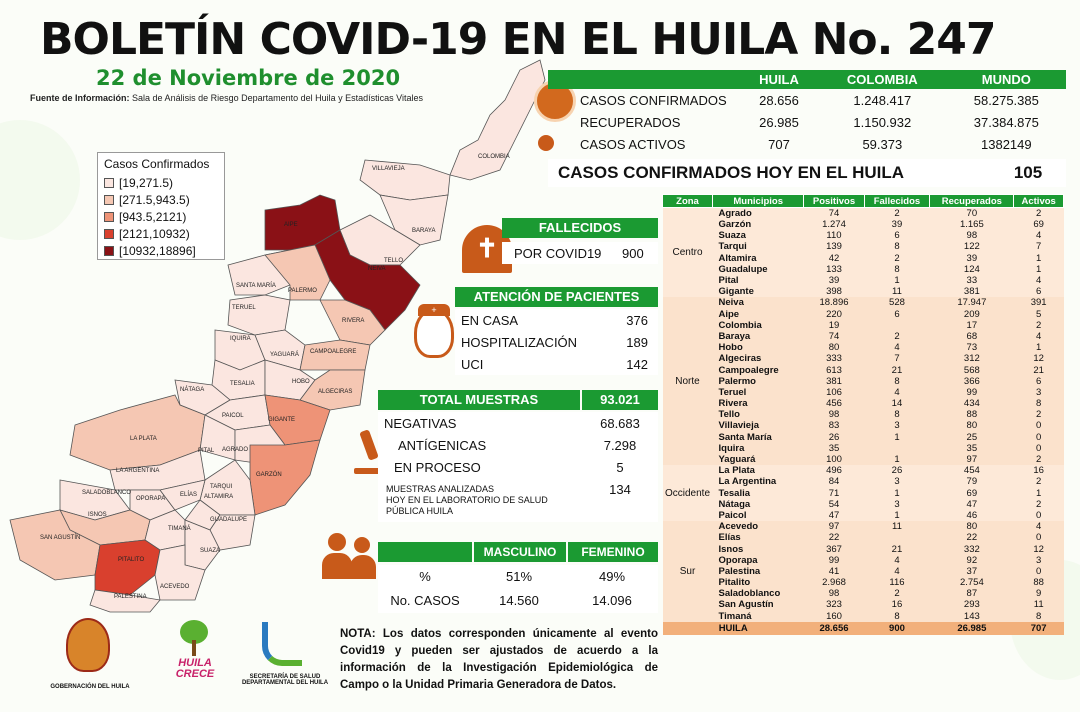 The height and width of the screenshot is (712, 1080). What do you see at coordinates (620, 445) in the screenshot?
I see `muestras-value: 7.298` at bounding box center [620, 445].